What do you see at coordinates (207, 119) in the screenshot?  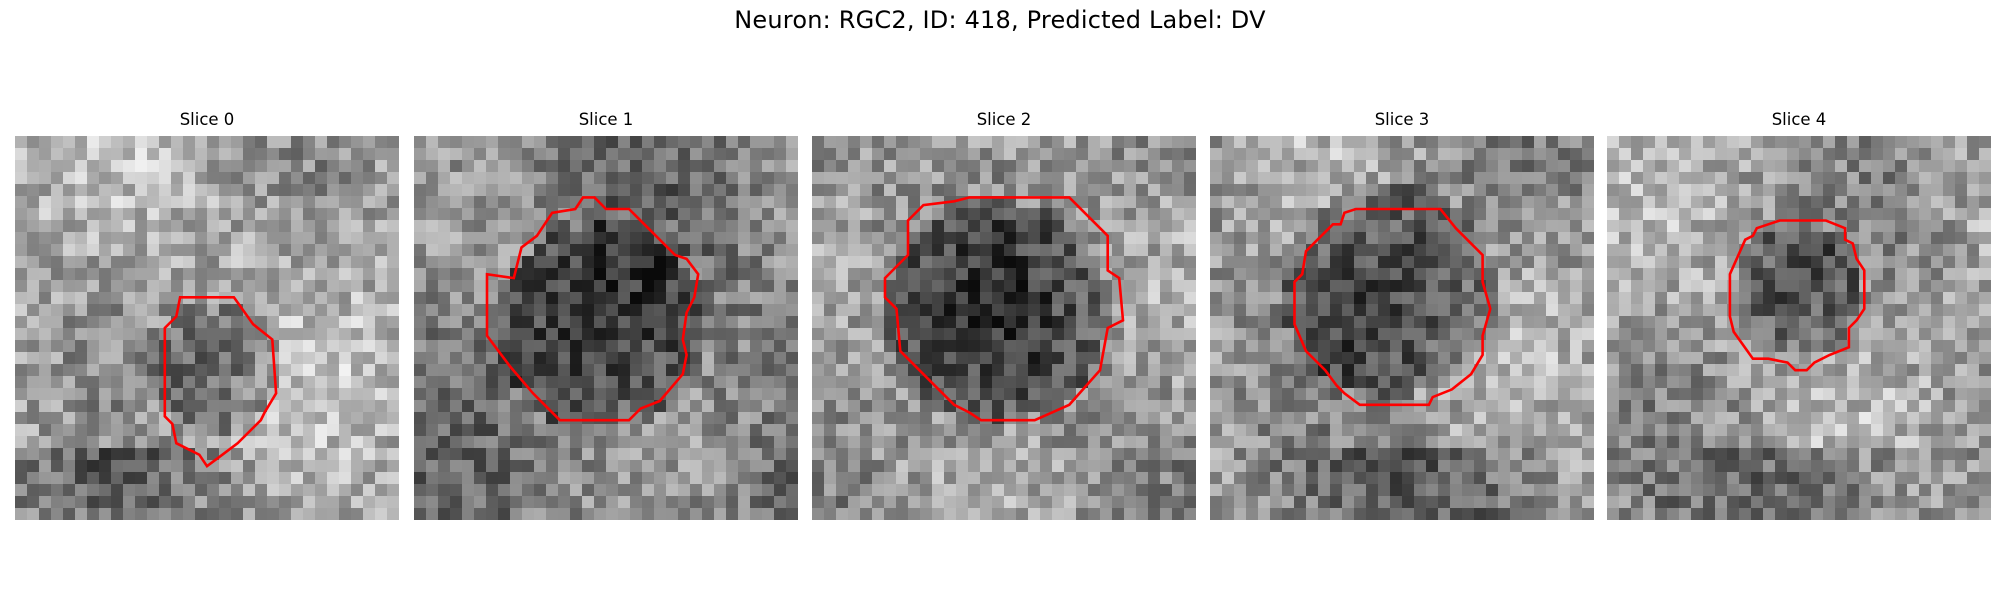 I see `slice-title: Slice 0` at bounding box center [207, 119].